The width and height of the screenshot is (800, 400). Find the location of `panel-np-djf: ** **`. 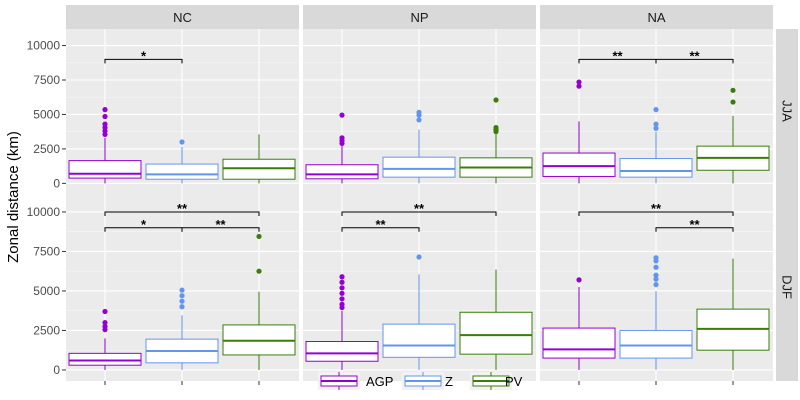

panel-np-djf: ** ** is located at coordinates (419, 289).